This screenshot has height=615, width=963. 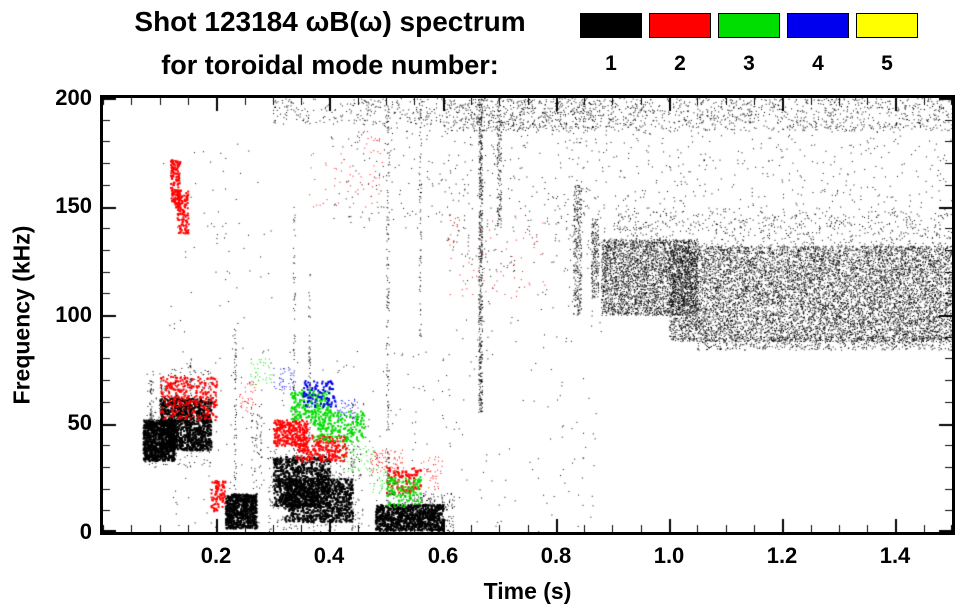 What do you see at coordinates (216, 555) in the screenshot?
I see `x-tick-label-0.2: 0.2` at bounding box center [216, 555].